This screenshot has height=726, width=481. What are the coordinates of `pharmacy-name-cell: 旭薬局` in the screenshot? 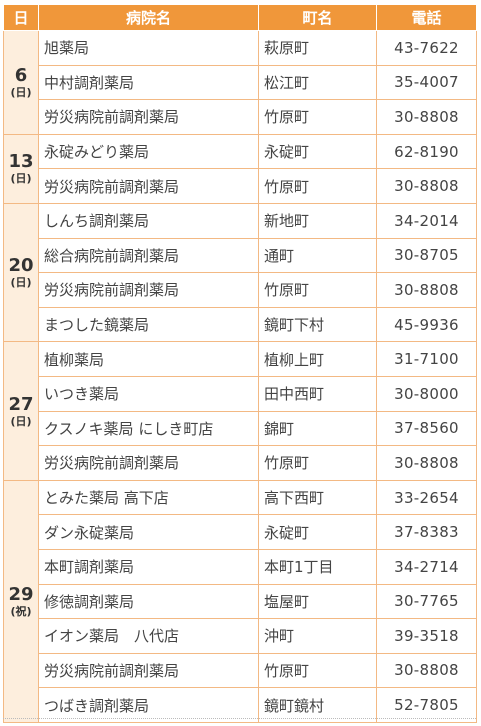 It's located at (148, 48).